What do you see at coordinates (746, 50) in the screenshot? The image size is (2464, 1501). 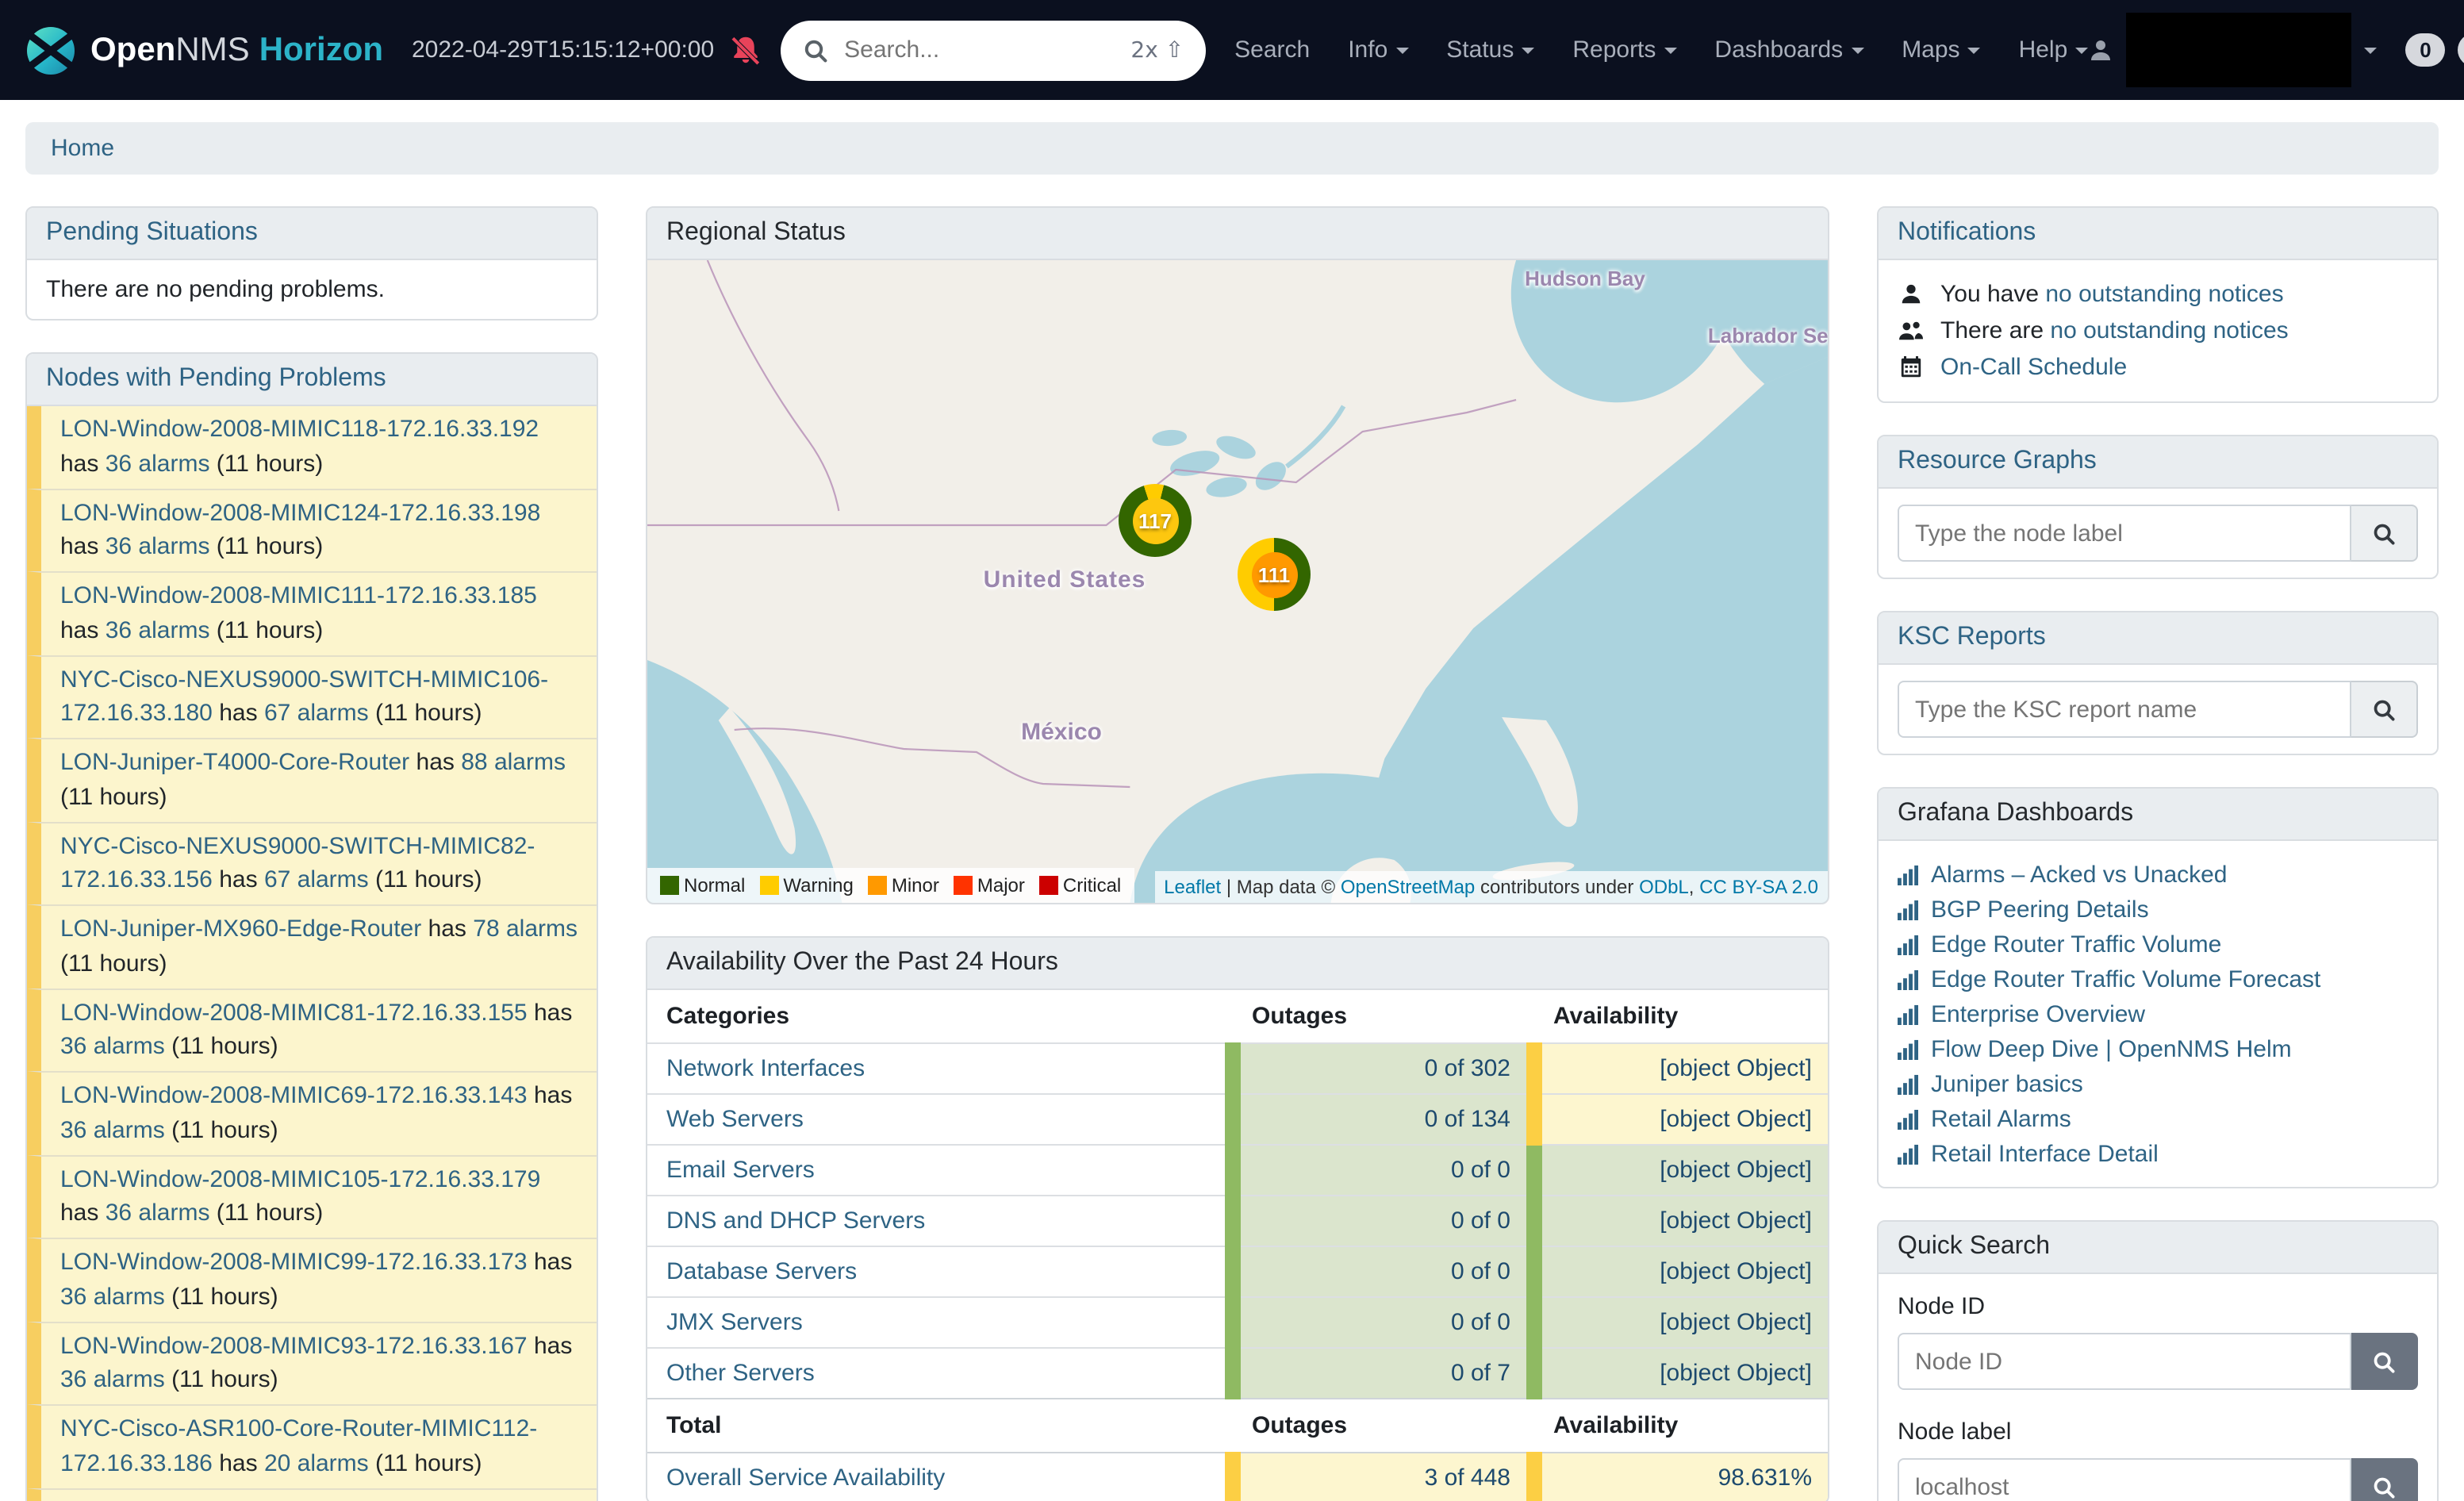 I see `notifications-off-icon` at bounding box center [746, 50].